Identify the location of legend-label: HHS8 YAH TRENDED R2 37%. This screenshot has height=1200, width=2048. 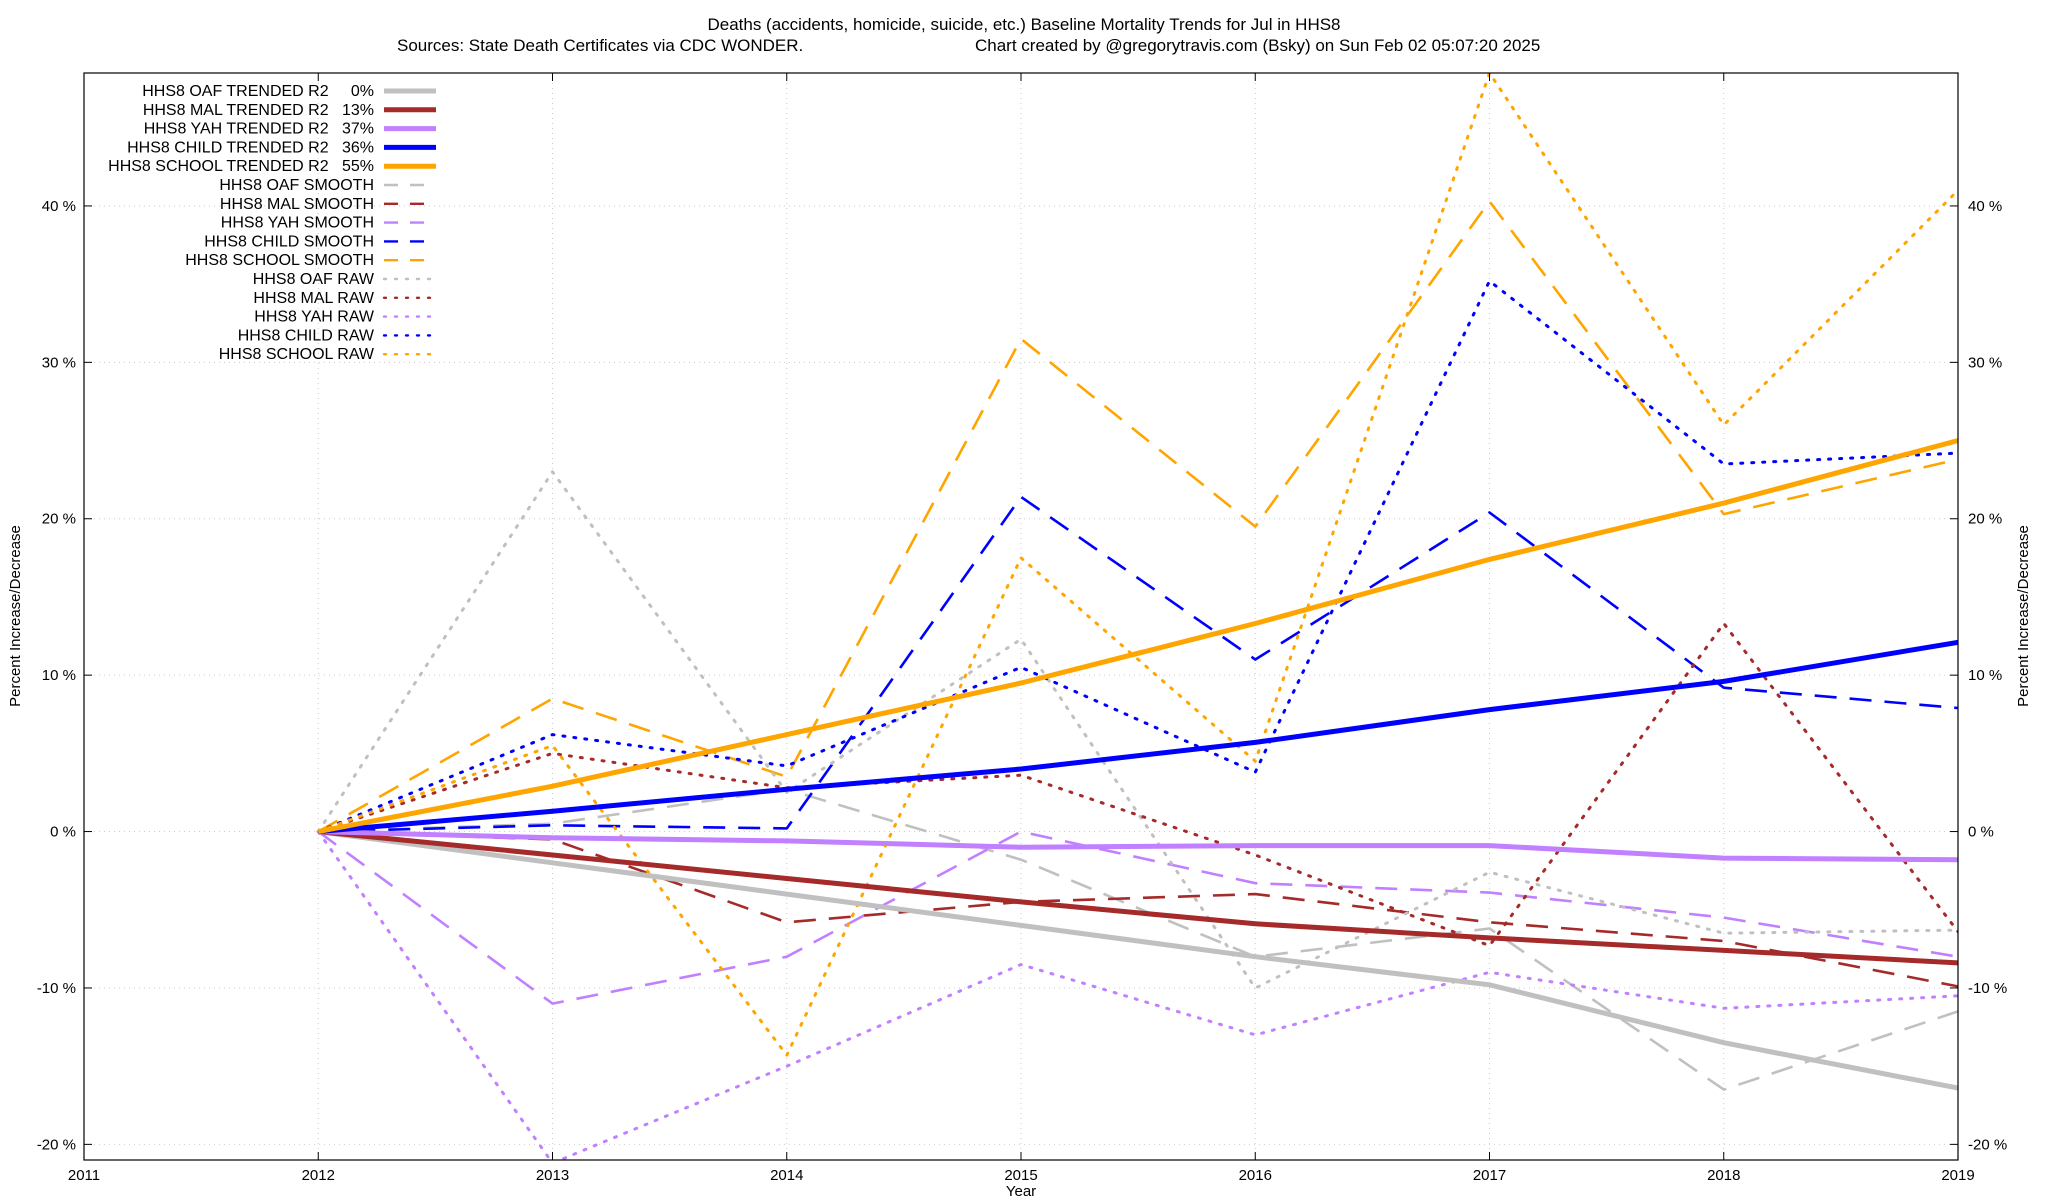
(259, 129).